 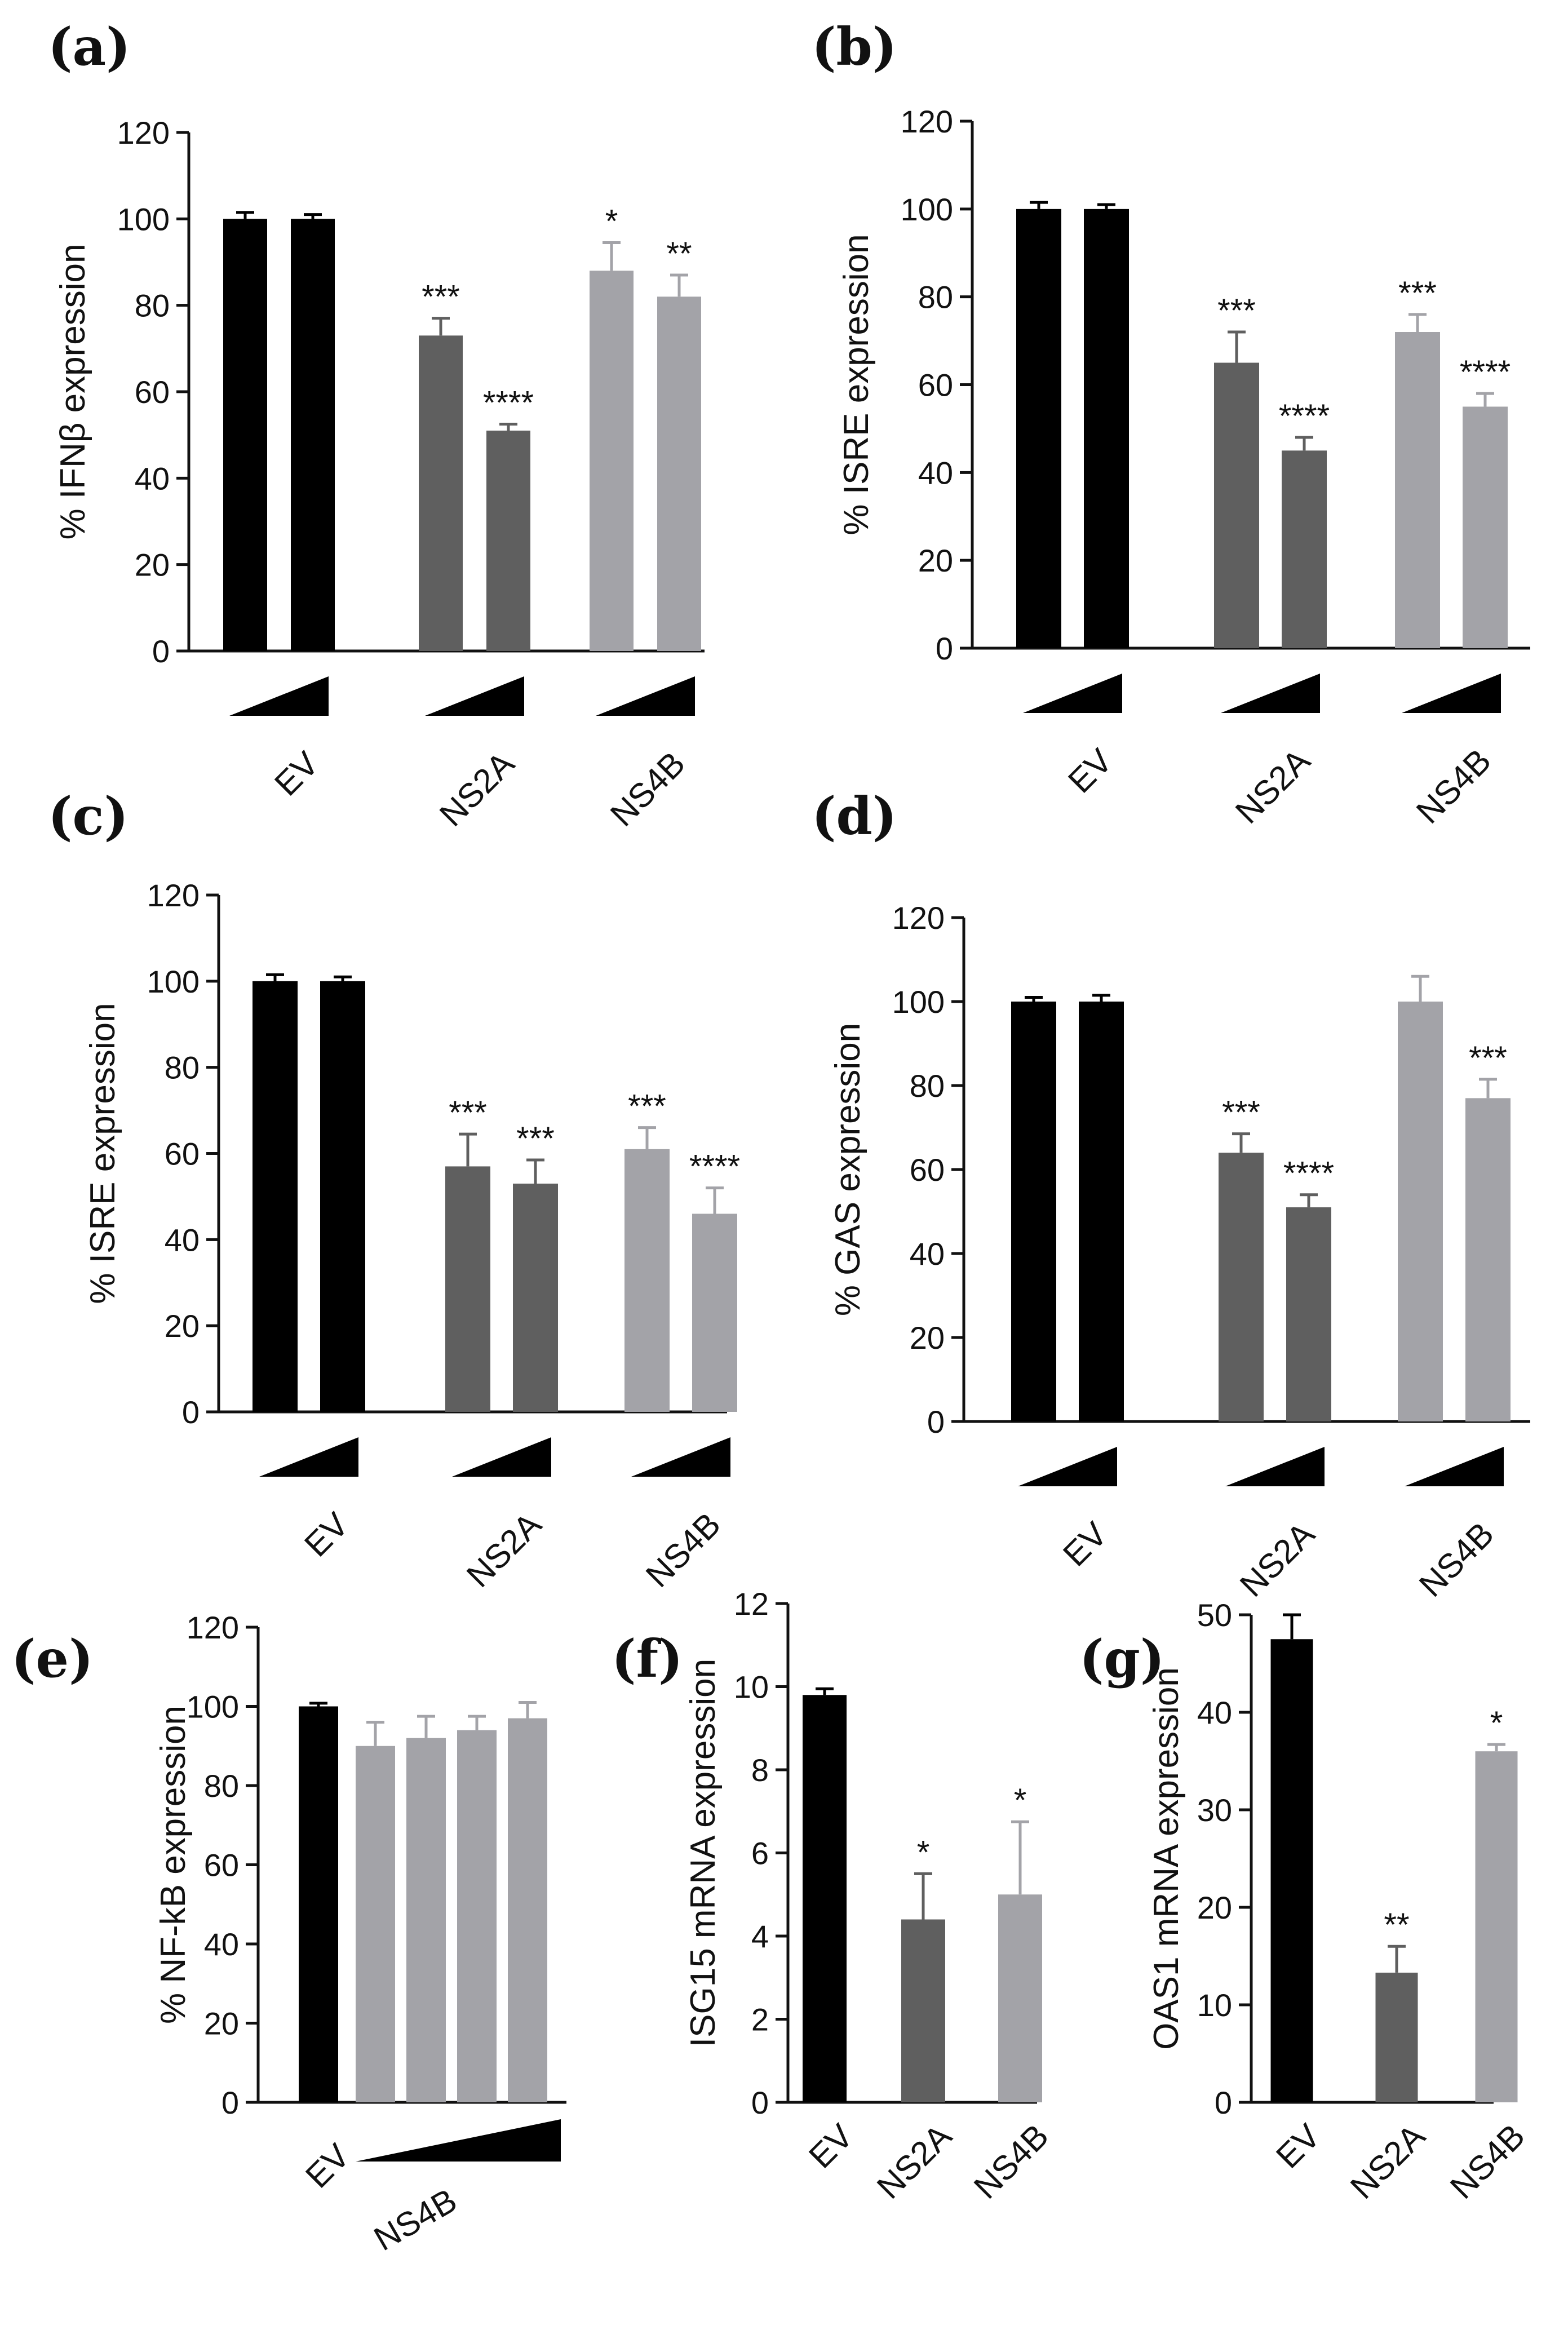 I want to click on panel-d-category-label: NS2A, so click(x=1278, y=1559).